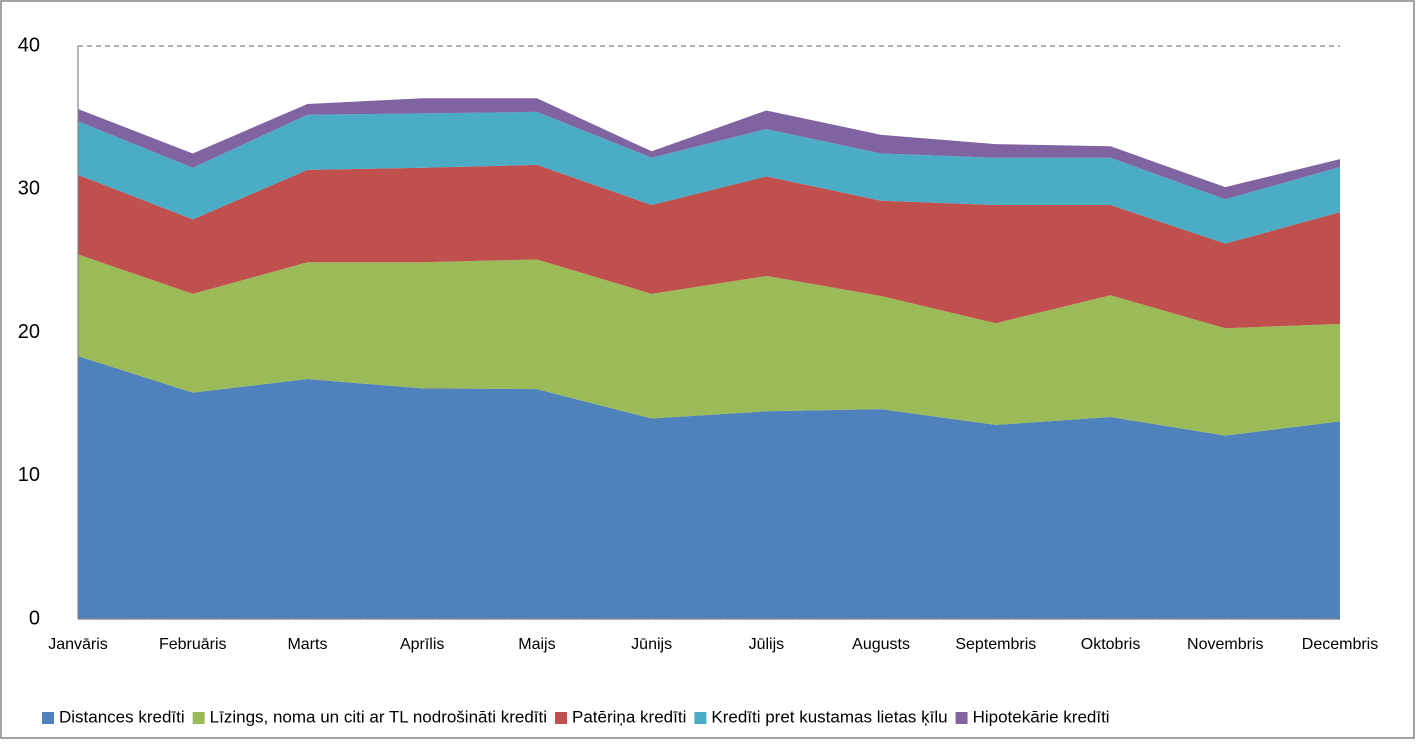  Describe the element at coordinates (29, 332) in the screenshot. I see `y-tick-label: 20` at that location.